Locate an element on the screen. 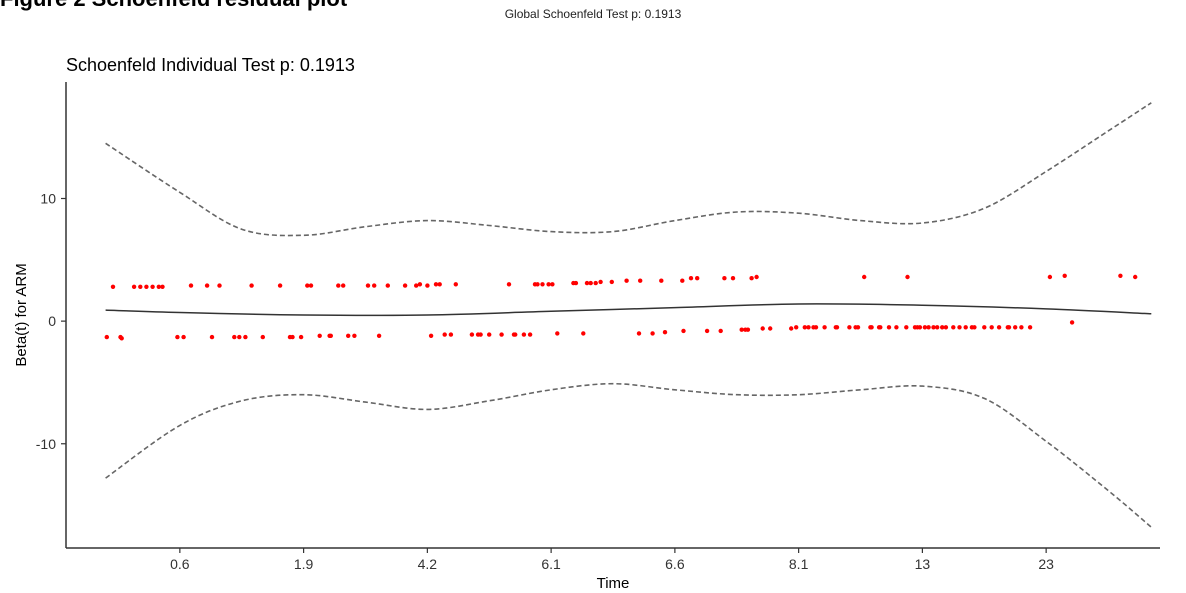 This screenshot has width=1186, height=593. panel-title: Schoenfeld Individual Test p: 0.1913 is located at coordinates (210, 65).